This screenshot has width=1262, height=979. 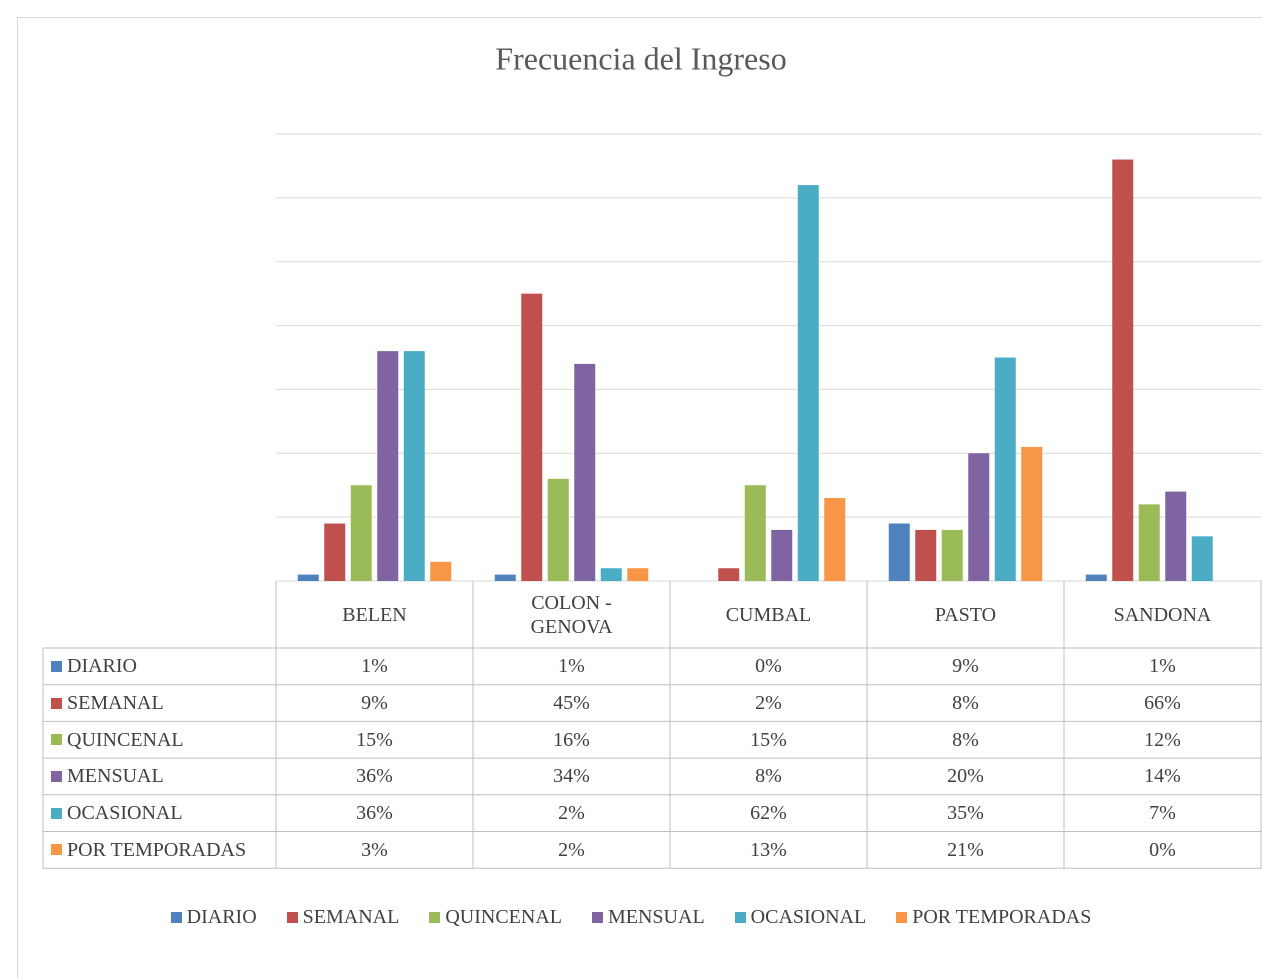 I want to click on table-header-cell: CUMBAL, so click(x=768, y=614).